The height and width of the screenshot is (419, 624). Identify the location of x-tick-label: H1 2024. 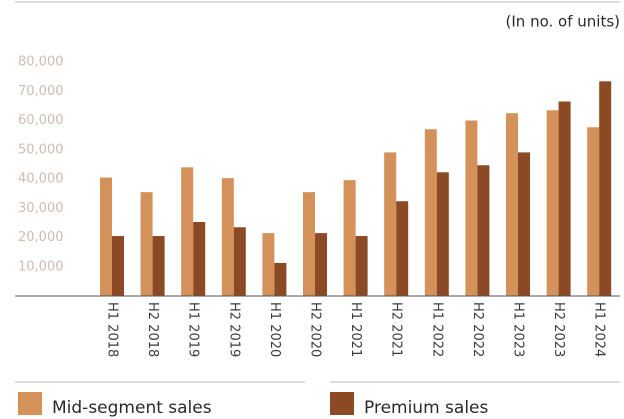
(599, 329).